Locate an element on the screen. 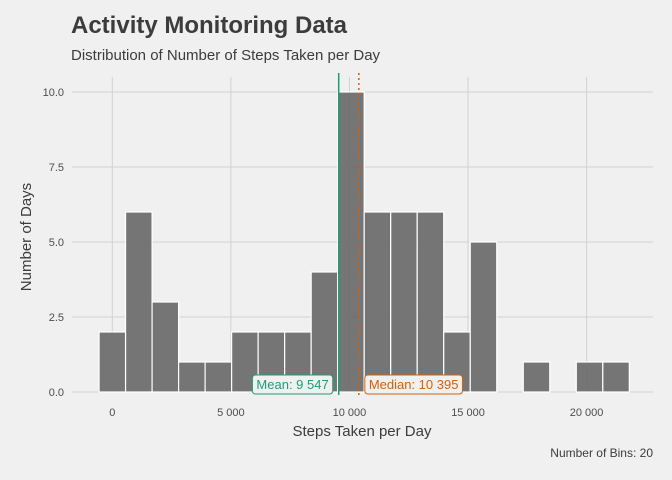 The height and width of the screenshot is (480, 672). reference-labels: Mean: 9 547 Median: 10 395 is located at coordinates (357, 384).